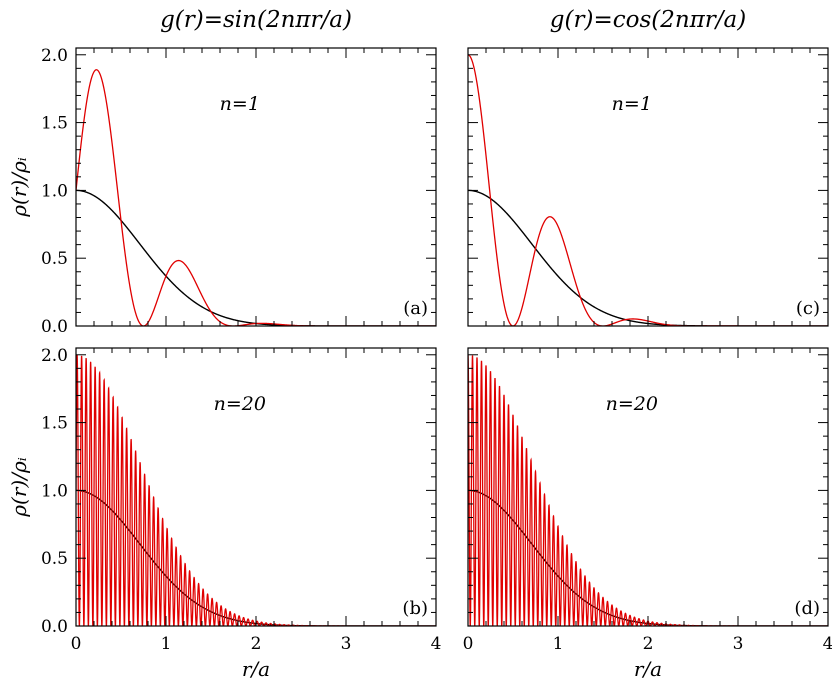 The height and width of the screenshot is (687, 832). I want to click on series-line-a-black, so click(256, 257).